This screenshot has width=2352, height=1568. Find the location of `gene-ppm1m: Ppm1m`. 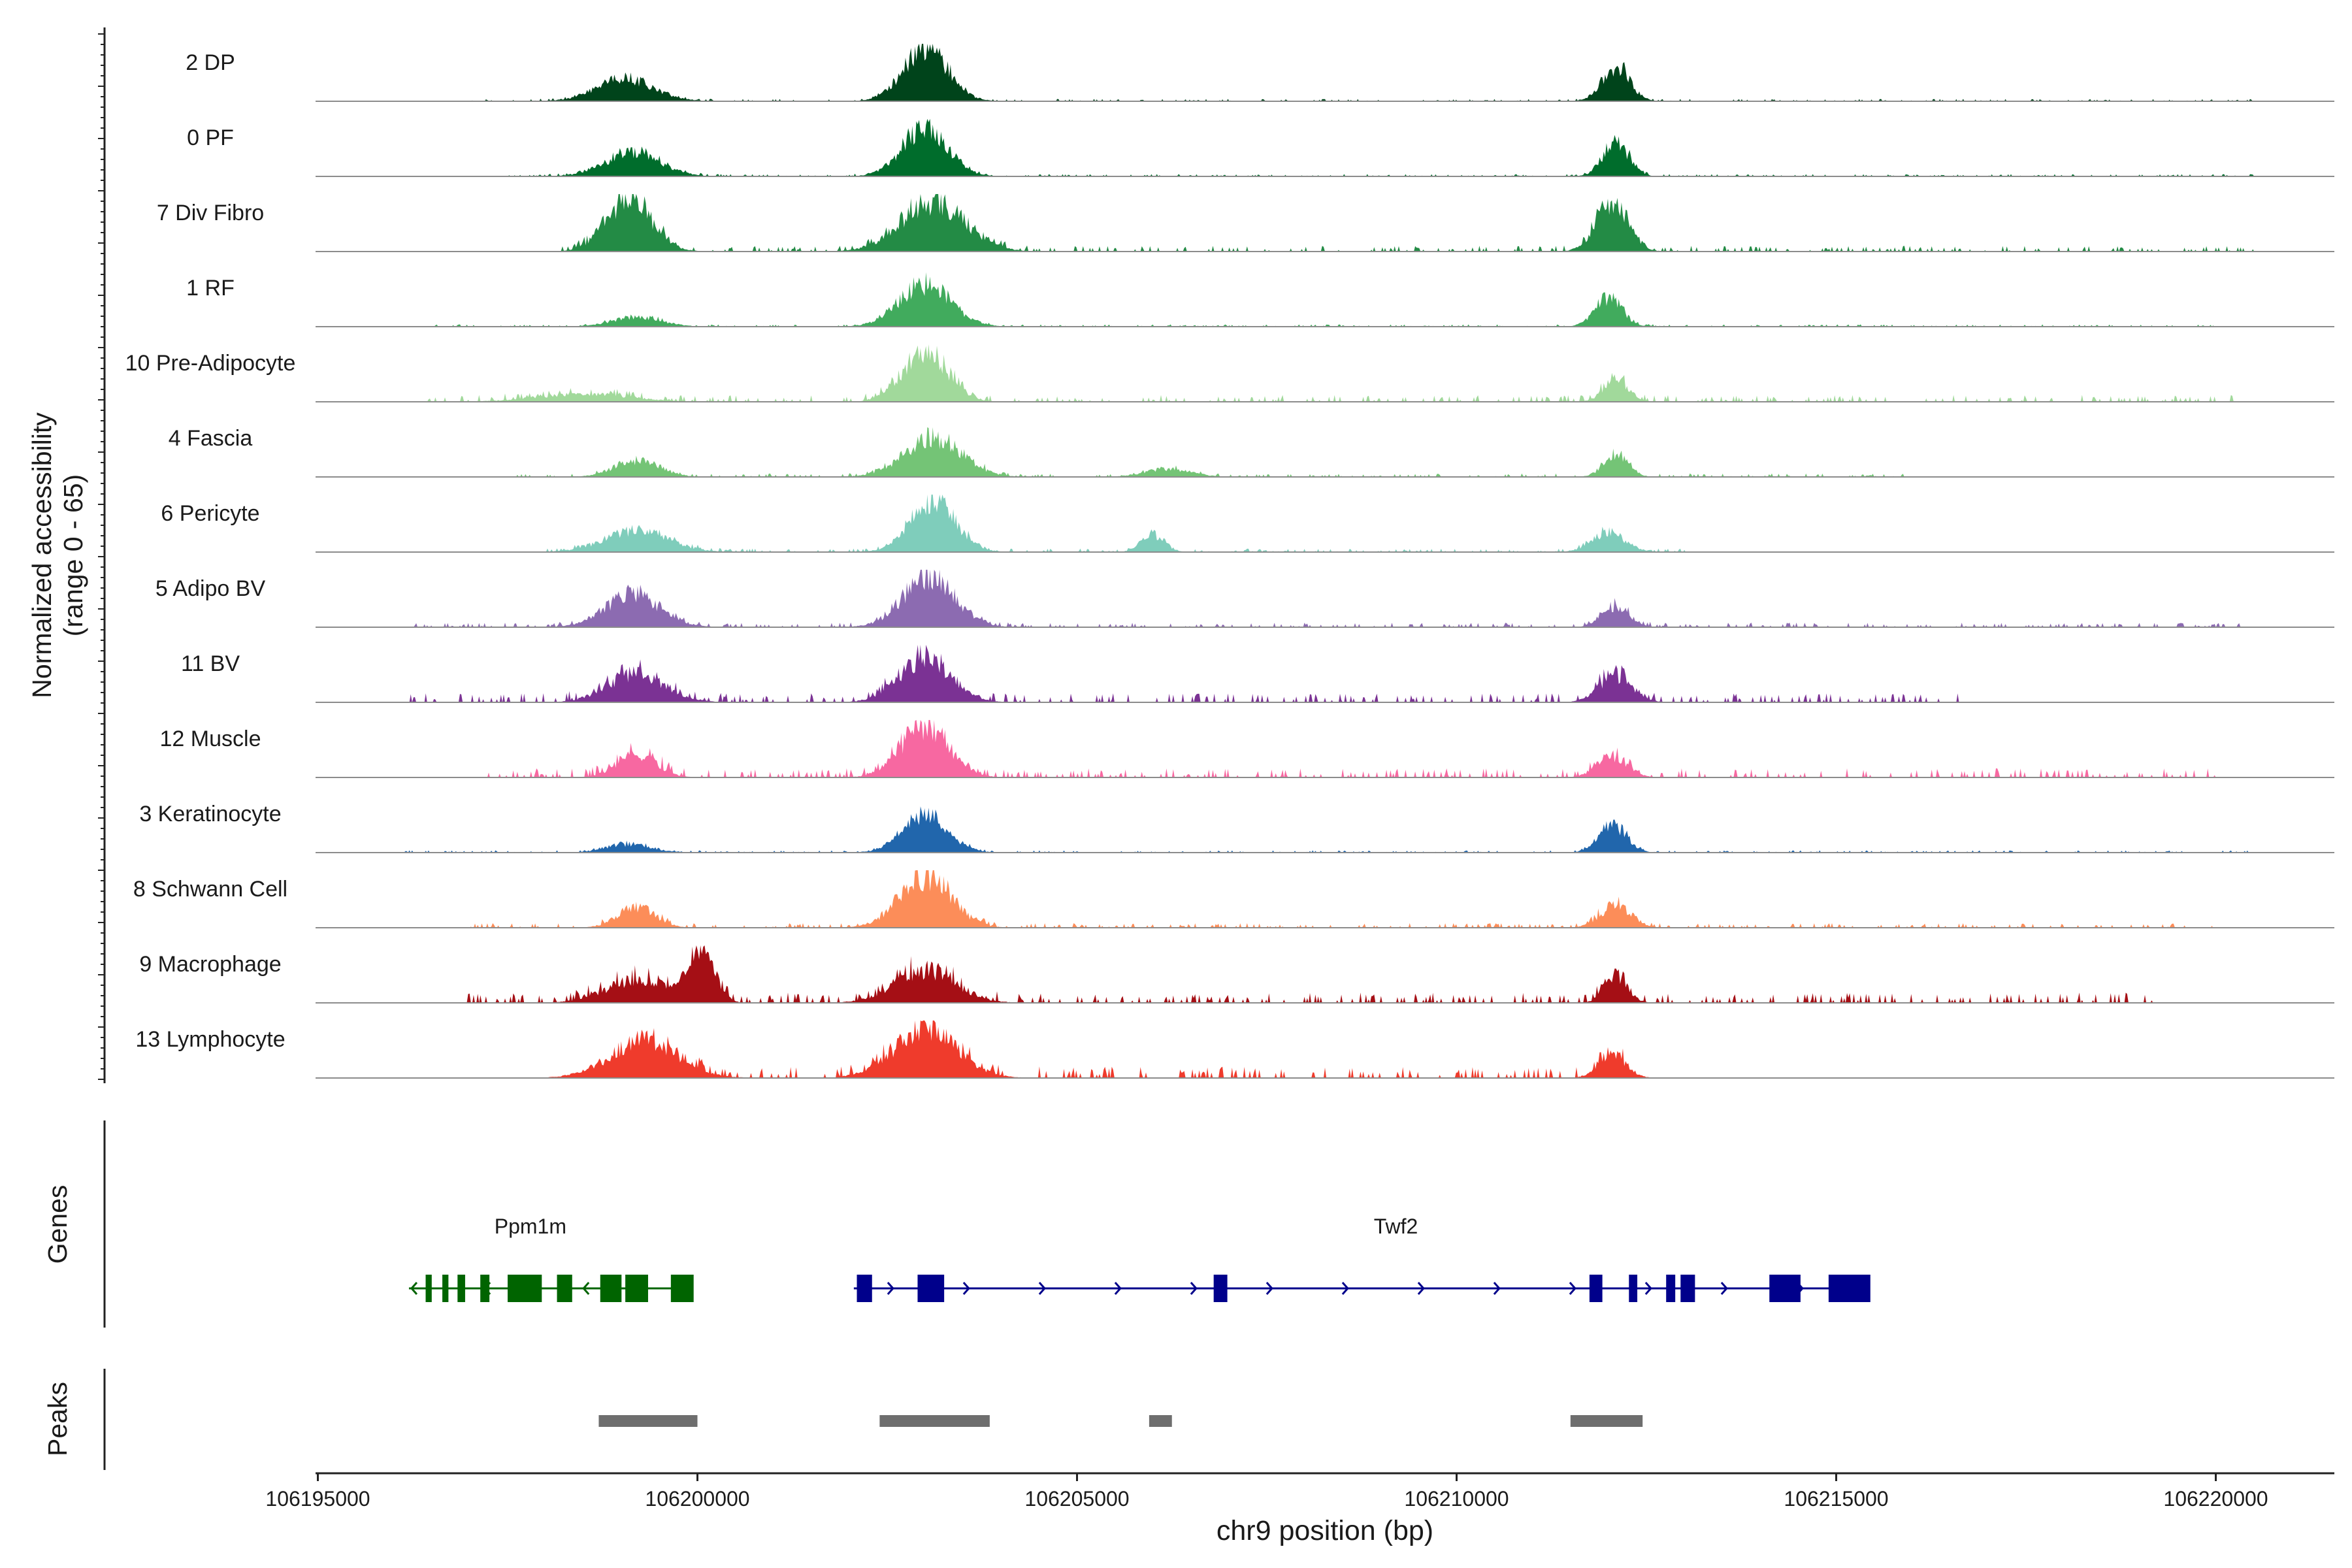

gene-ppm1m: Ppm1m is located at coordinates (551, 1258).